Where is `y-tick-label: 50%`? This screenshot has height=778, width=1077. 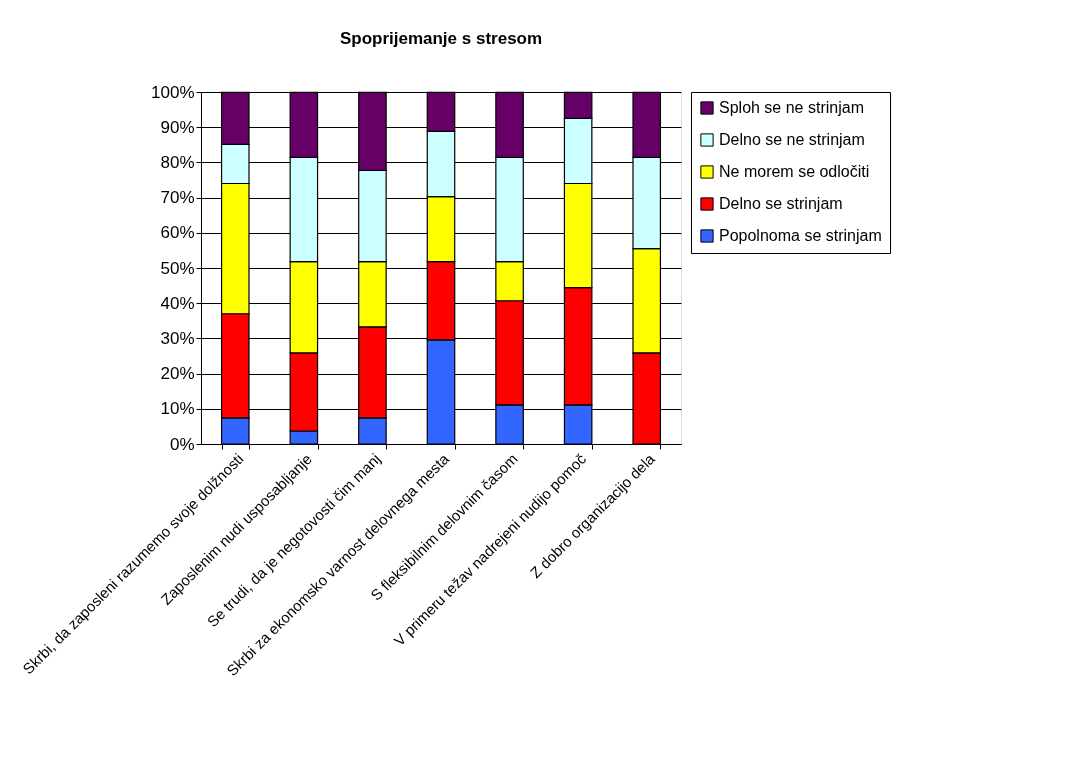
y-tick-label: 50% is located at coordinates (177, 268).